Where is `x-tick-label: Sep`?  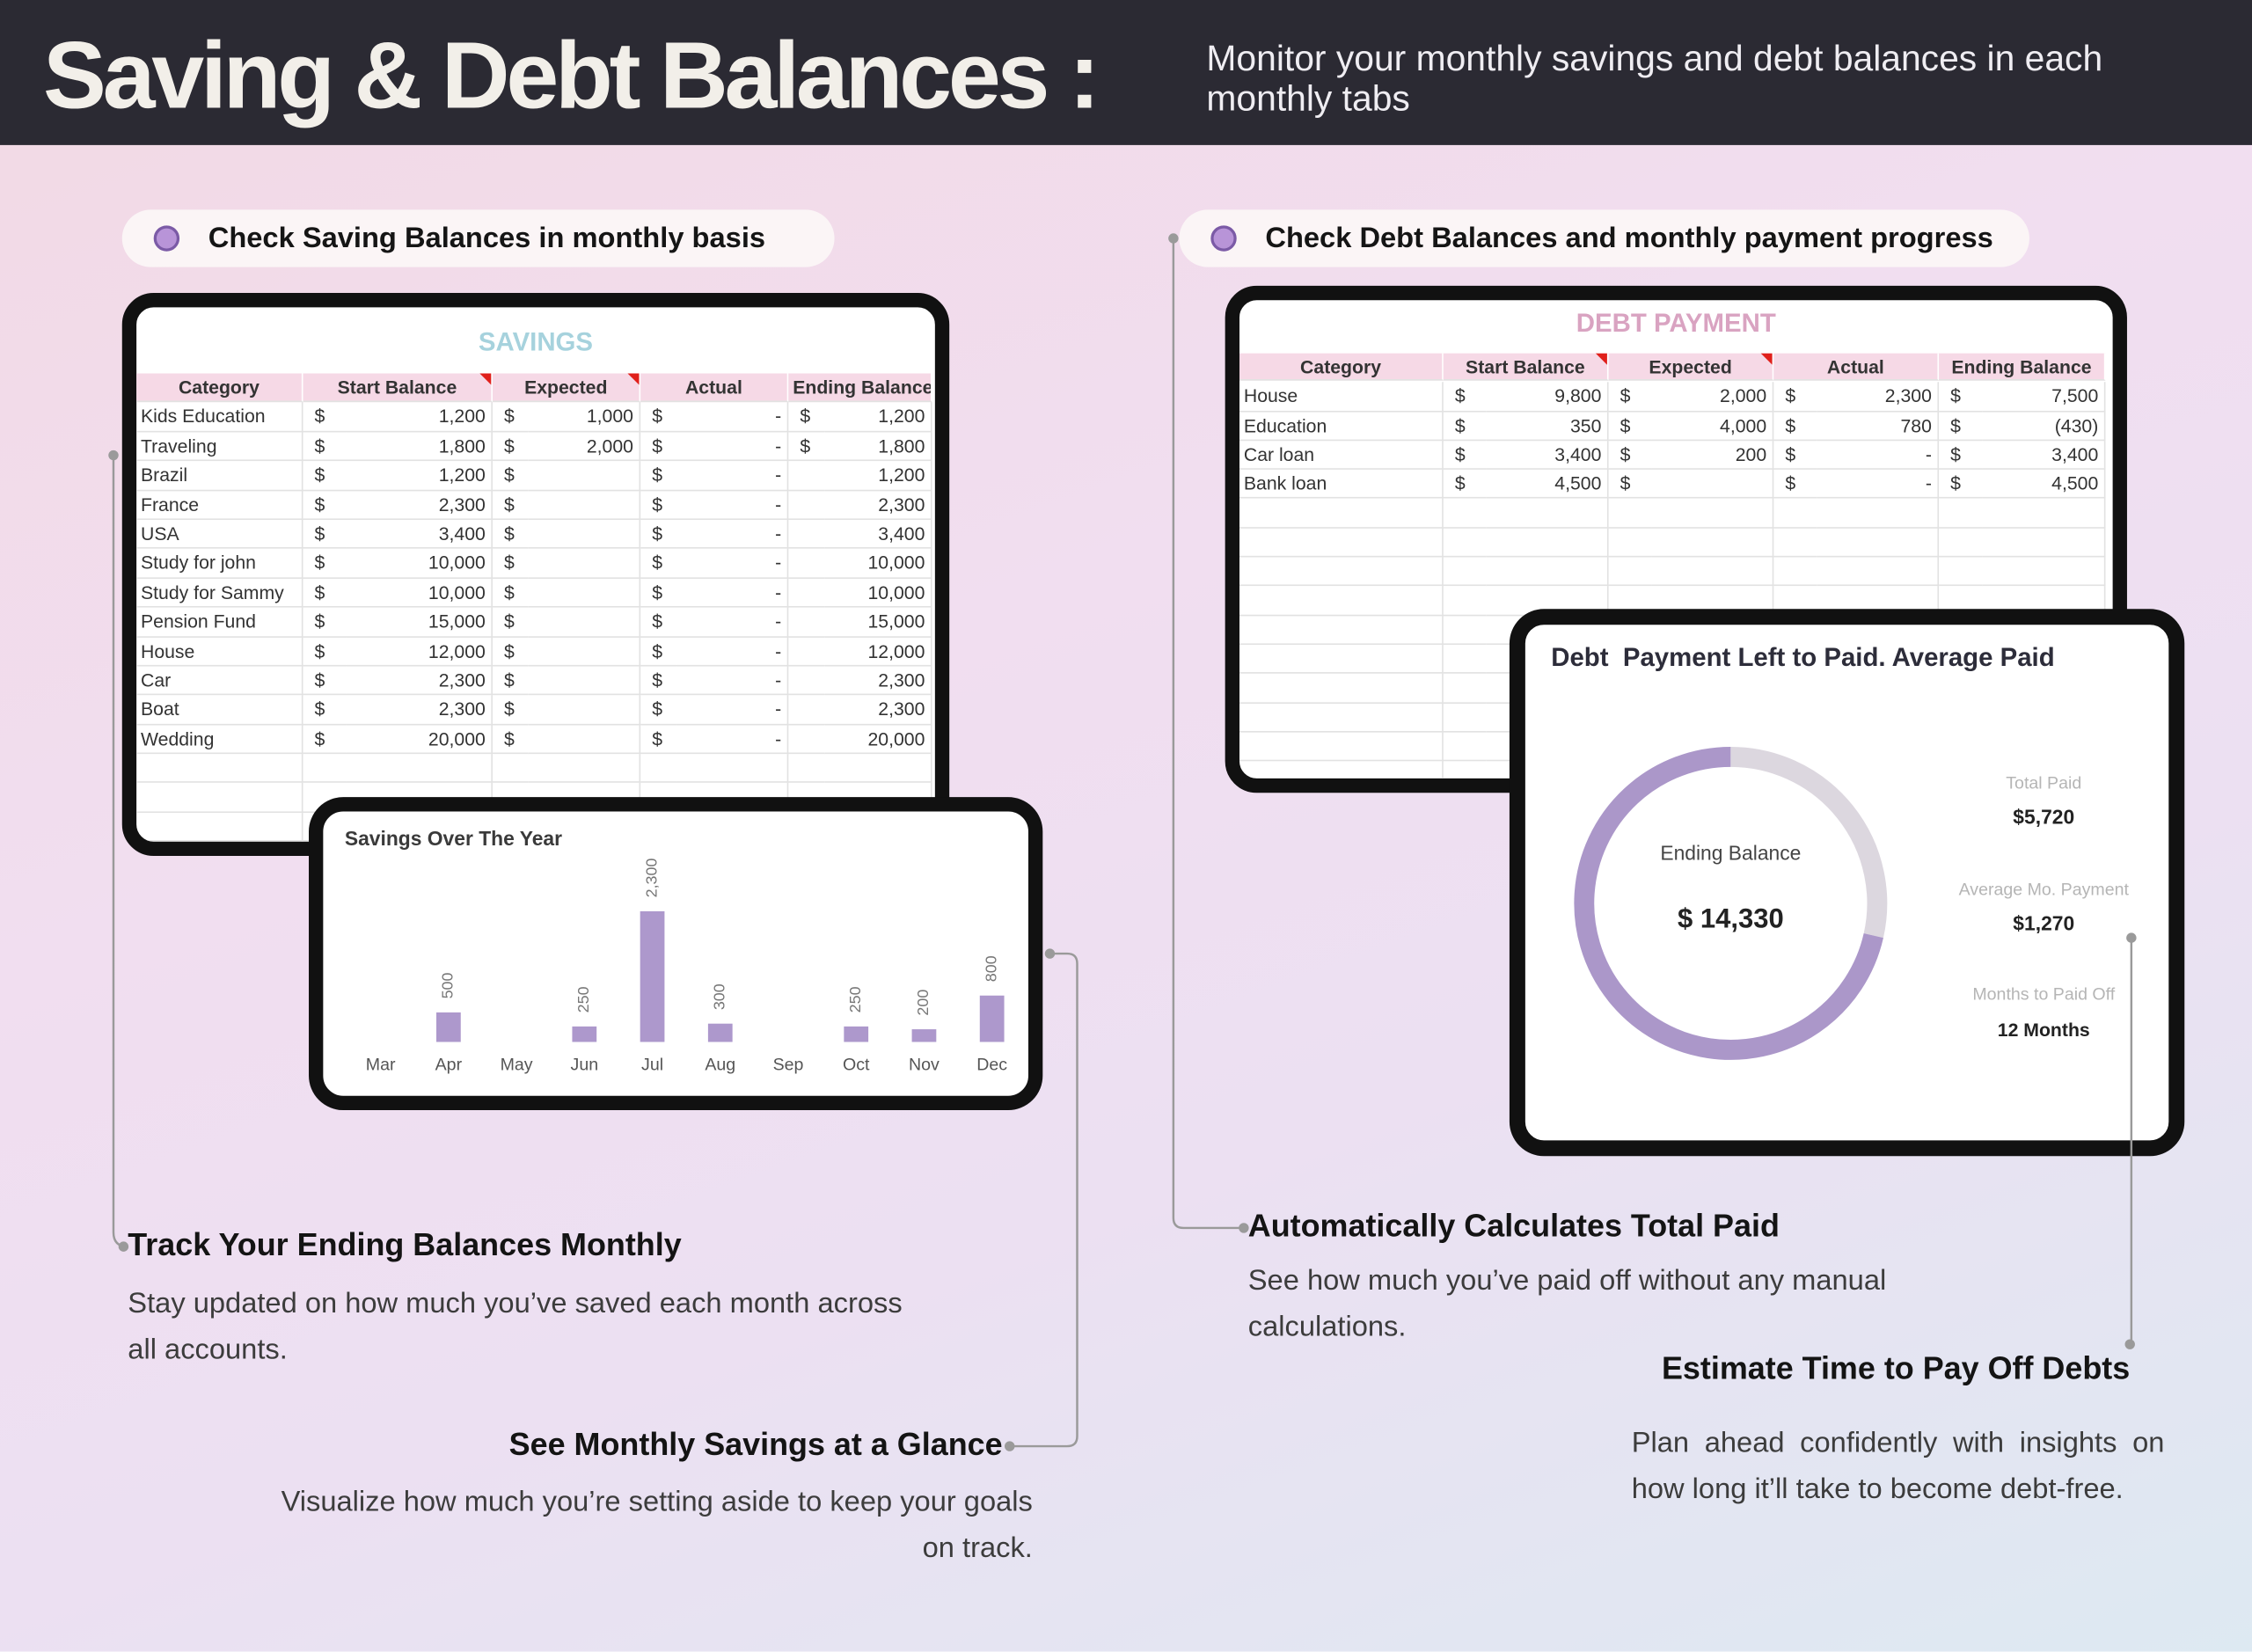 x-tick-label: Sep is located at coordinates (788, 1065).